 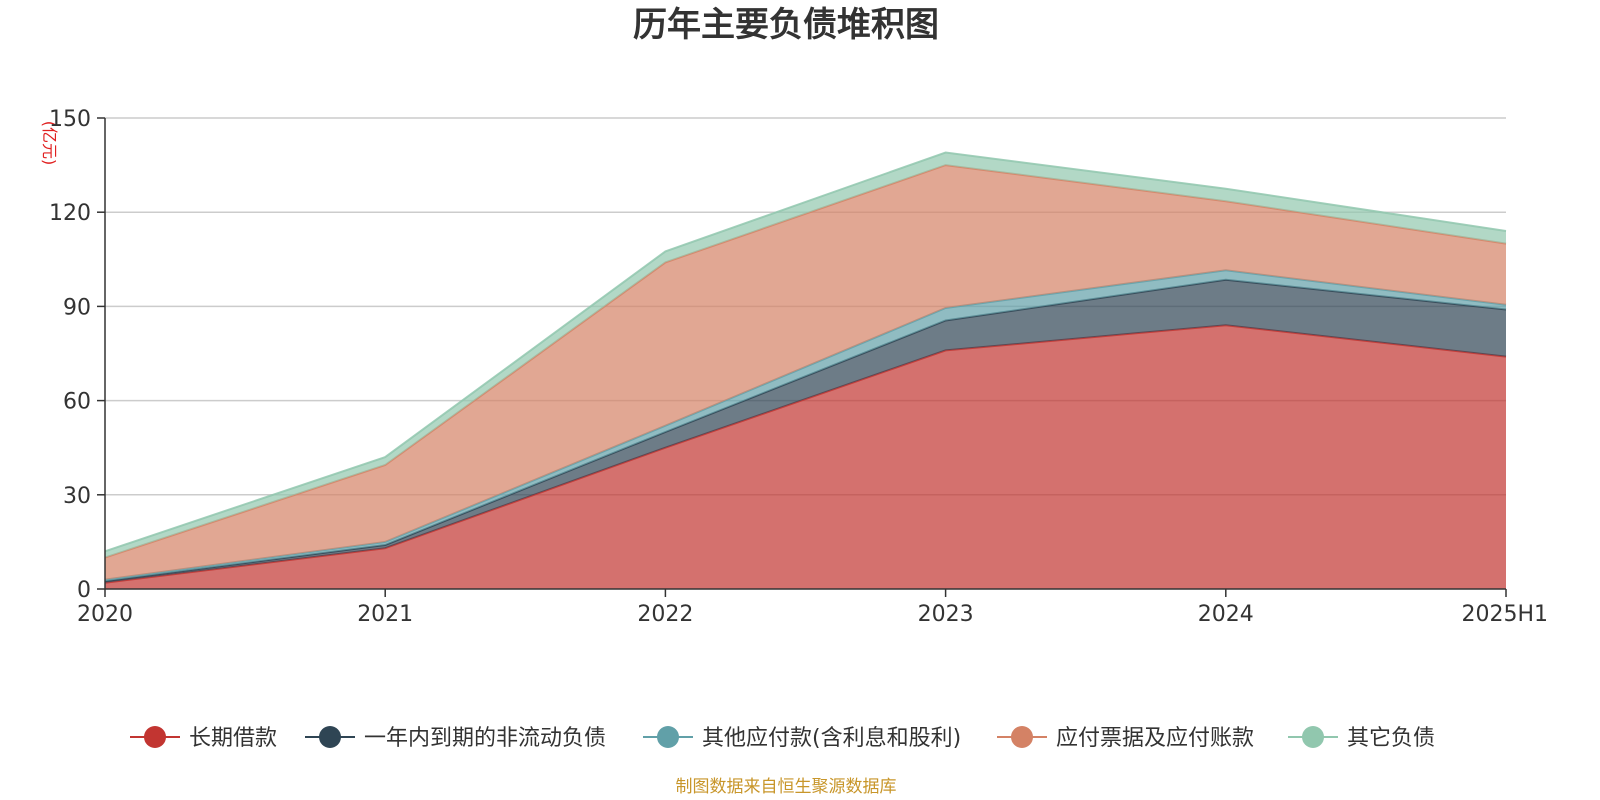 What do you see at coordinates (1504, 614) in the screenshot?
I see `x-tick-label: 2025H1` at bounding box center [1504, 614].